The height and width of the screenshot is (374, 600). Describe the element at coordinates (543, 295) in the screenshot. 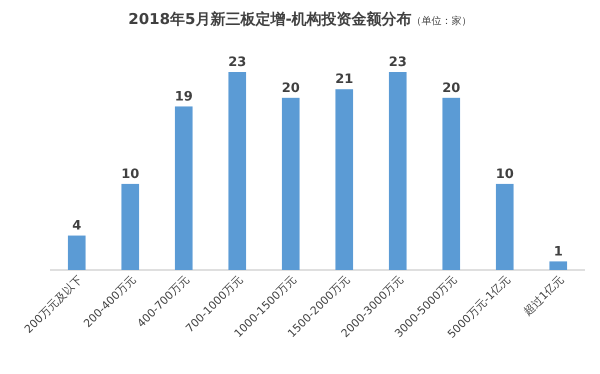

I see `x-tick-label: 超过1亿元` at that location.